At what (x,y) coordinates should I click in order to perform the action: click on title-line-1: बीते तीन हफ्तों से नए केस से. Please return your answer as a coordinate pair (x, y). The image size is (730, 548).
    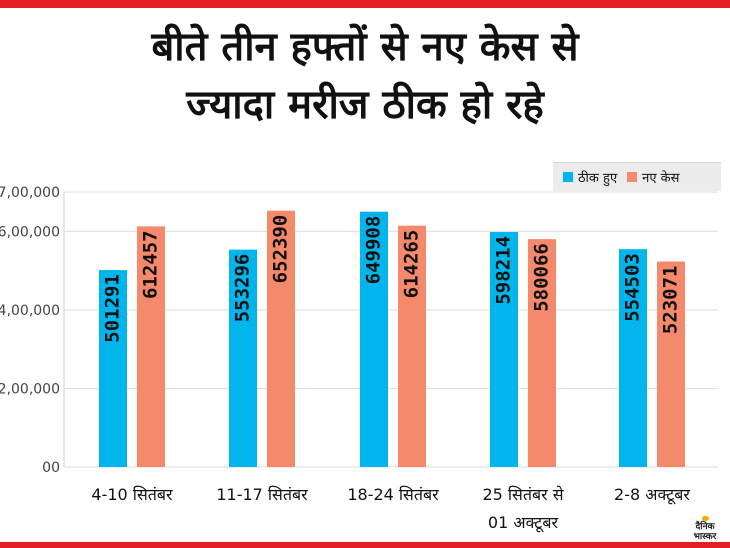
    Looking at the image, I should click on (365, 47).